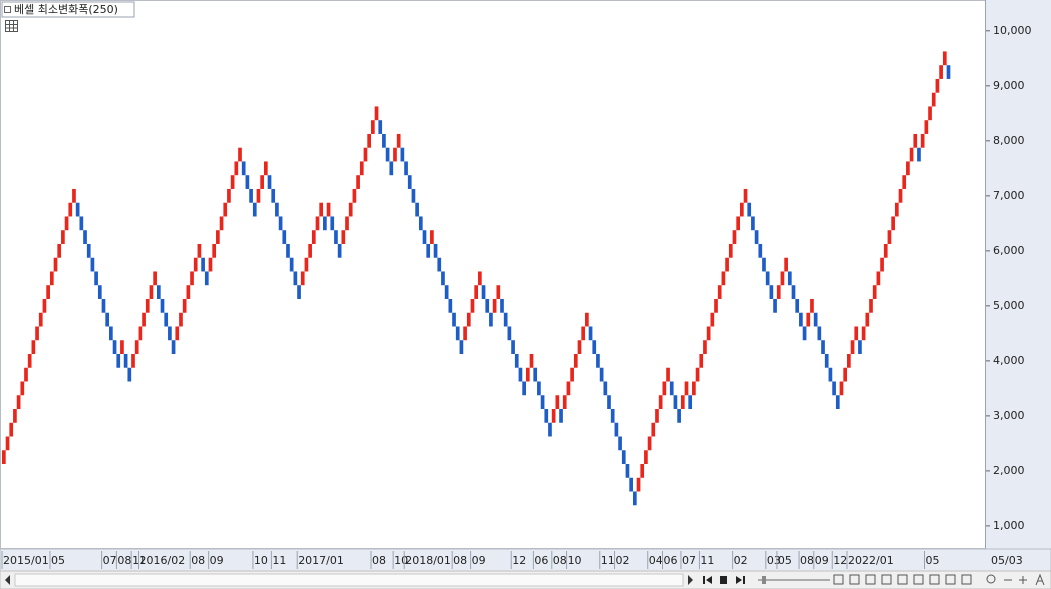  I want to click on table-icon, so click(11, 26).